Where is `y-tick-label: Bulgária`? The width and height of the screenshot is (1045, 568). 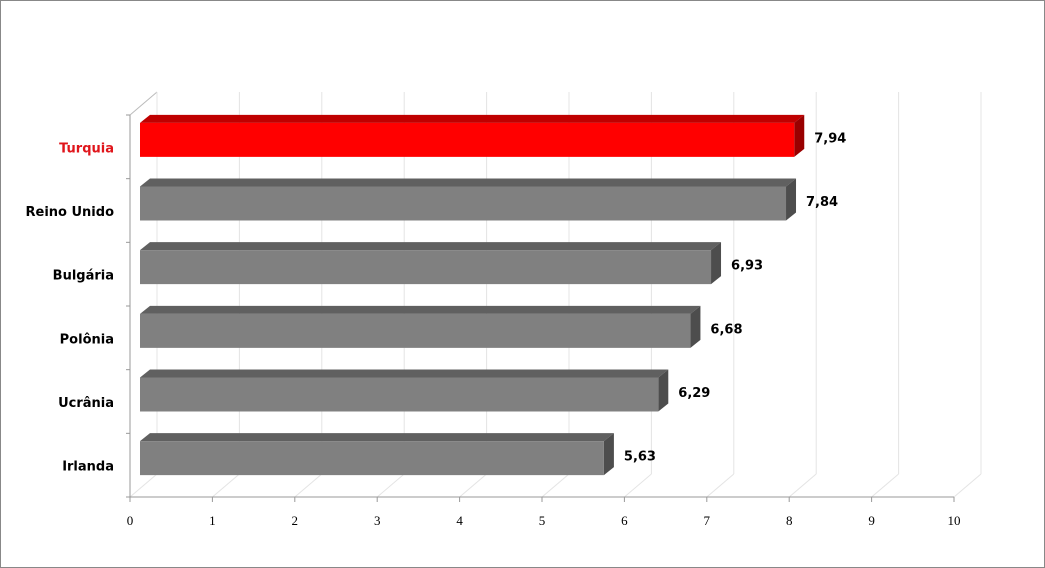
y-tick-label: Bulgária is located at coordinates (83, 276).